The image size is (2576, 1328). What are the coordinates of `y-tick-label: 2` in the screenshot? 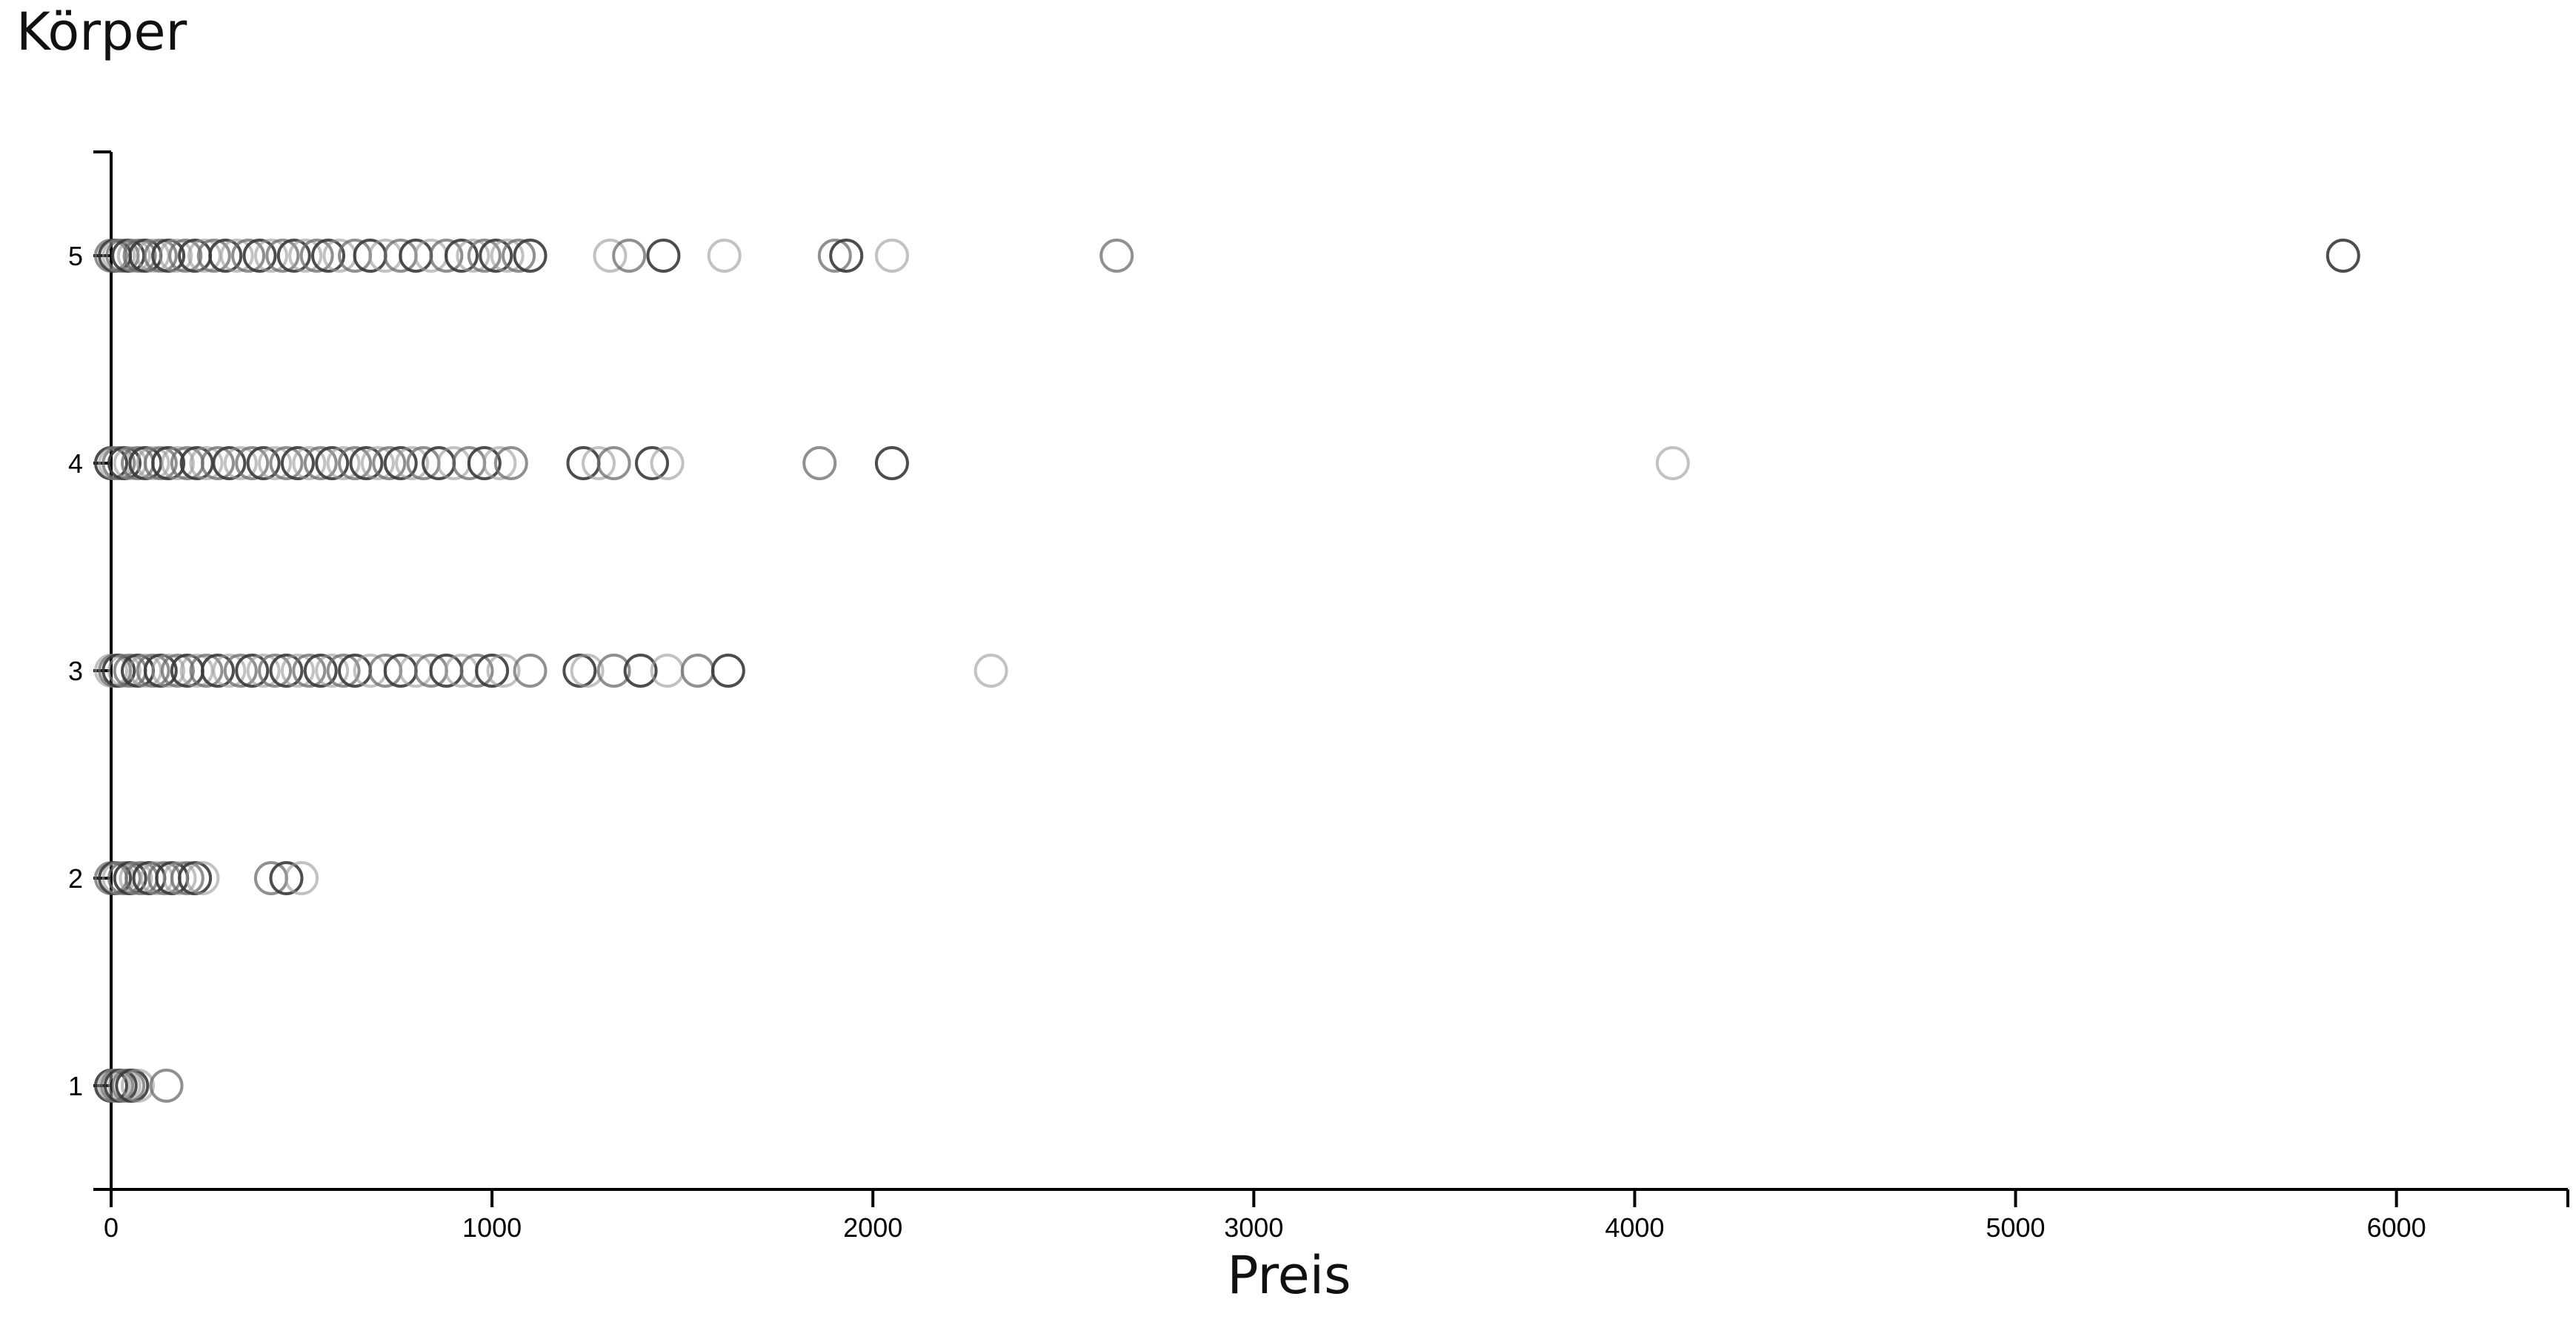 It's located at (75, 878).